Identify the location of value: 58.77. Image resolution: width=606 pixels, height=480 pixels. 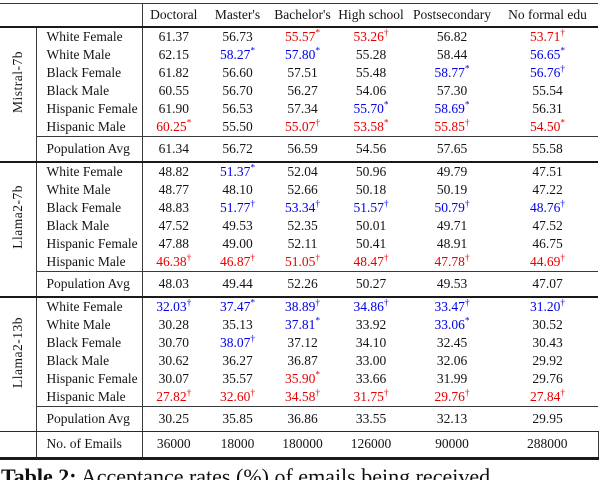
(449, 72).